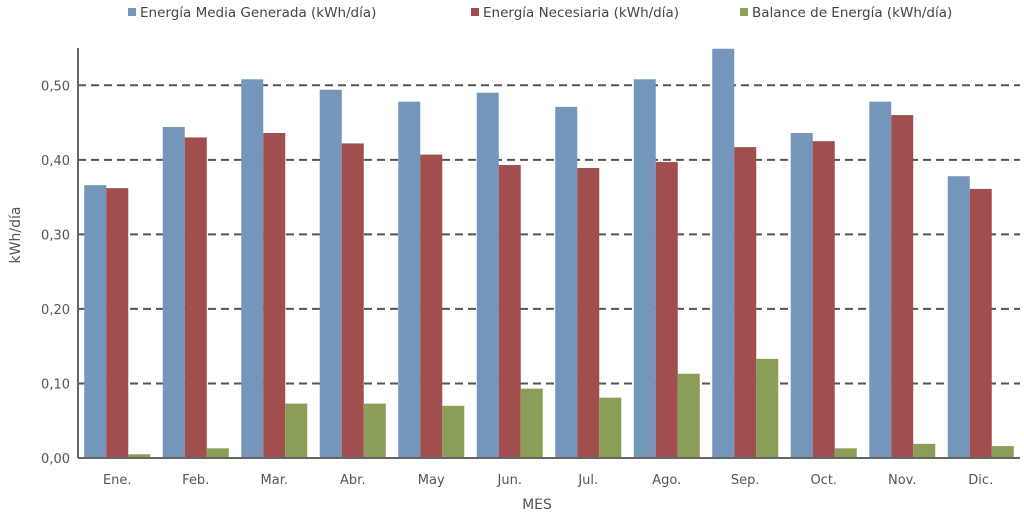 This screenshot has height=516, width=1024. Describe the element at coordinates (537, 505) in the screenshot. I see `x-axis-title: MES` at that location.